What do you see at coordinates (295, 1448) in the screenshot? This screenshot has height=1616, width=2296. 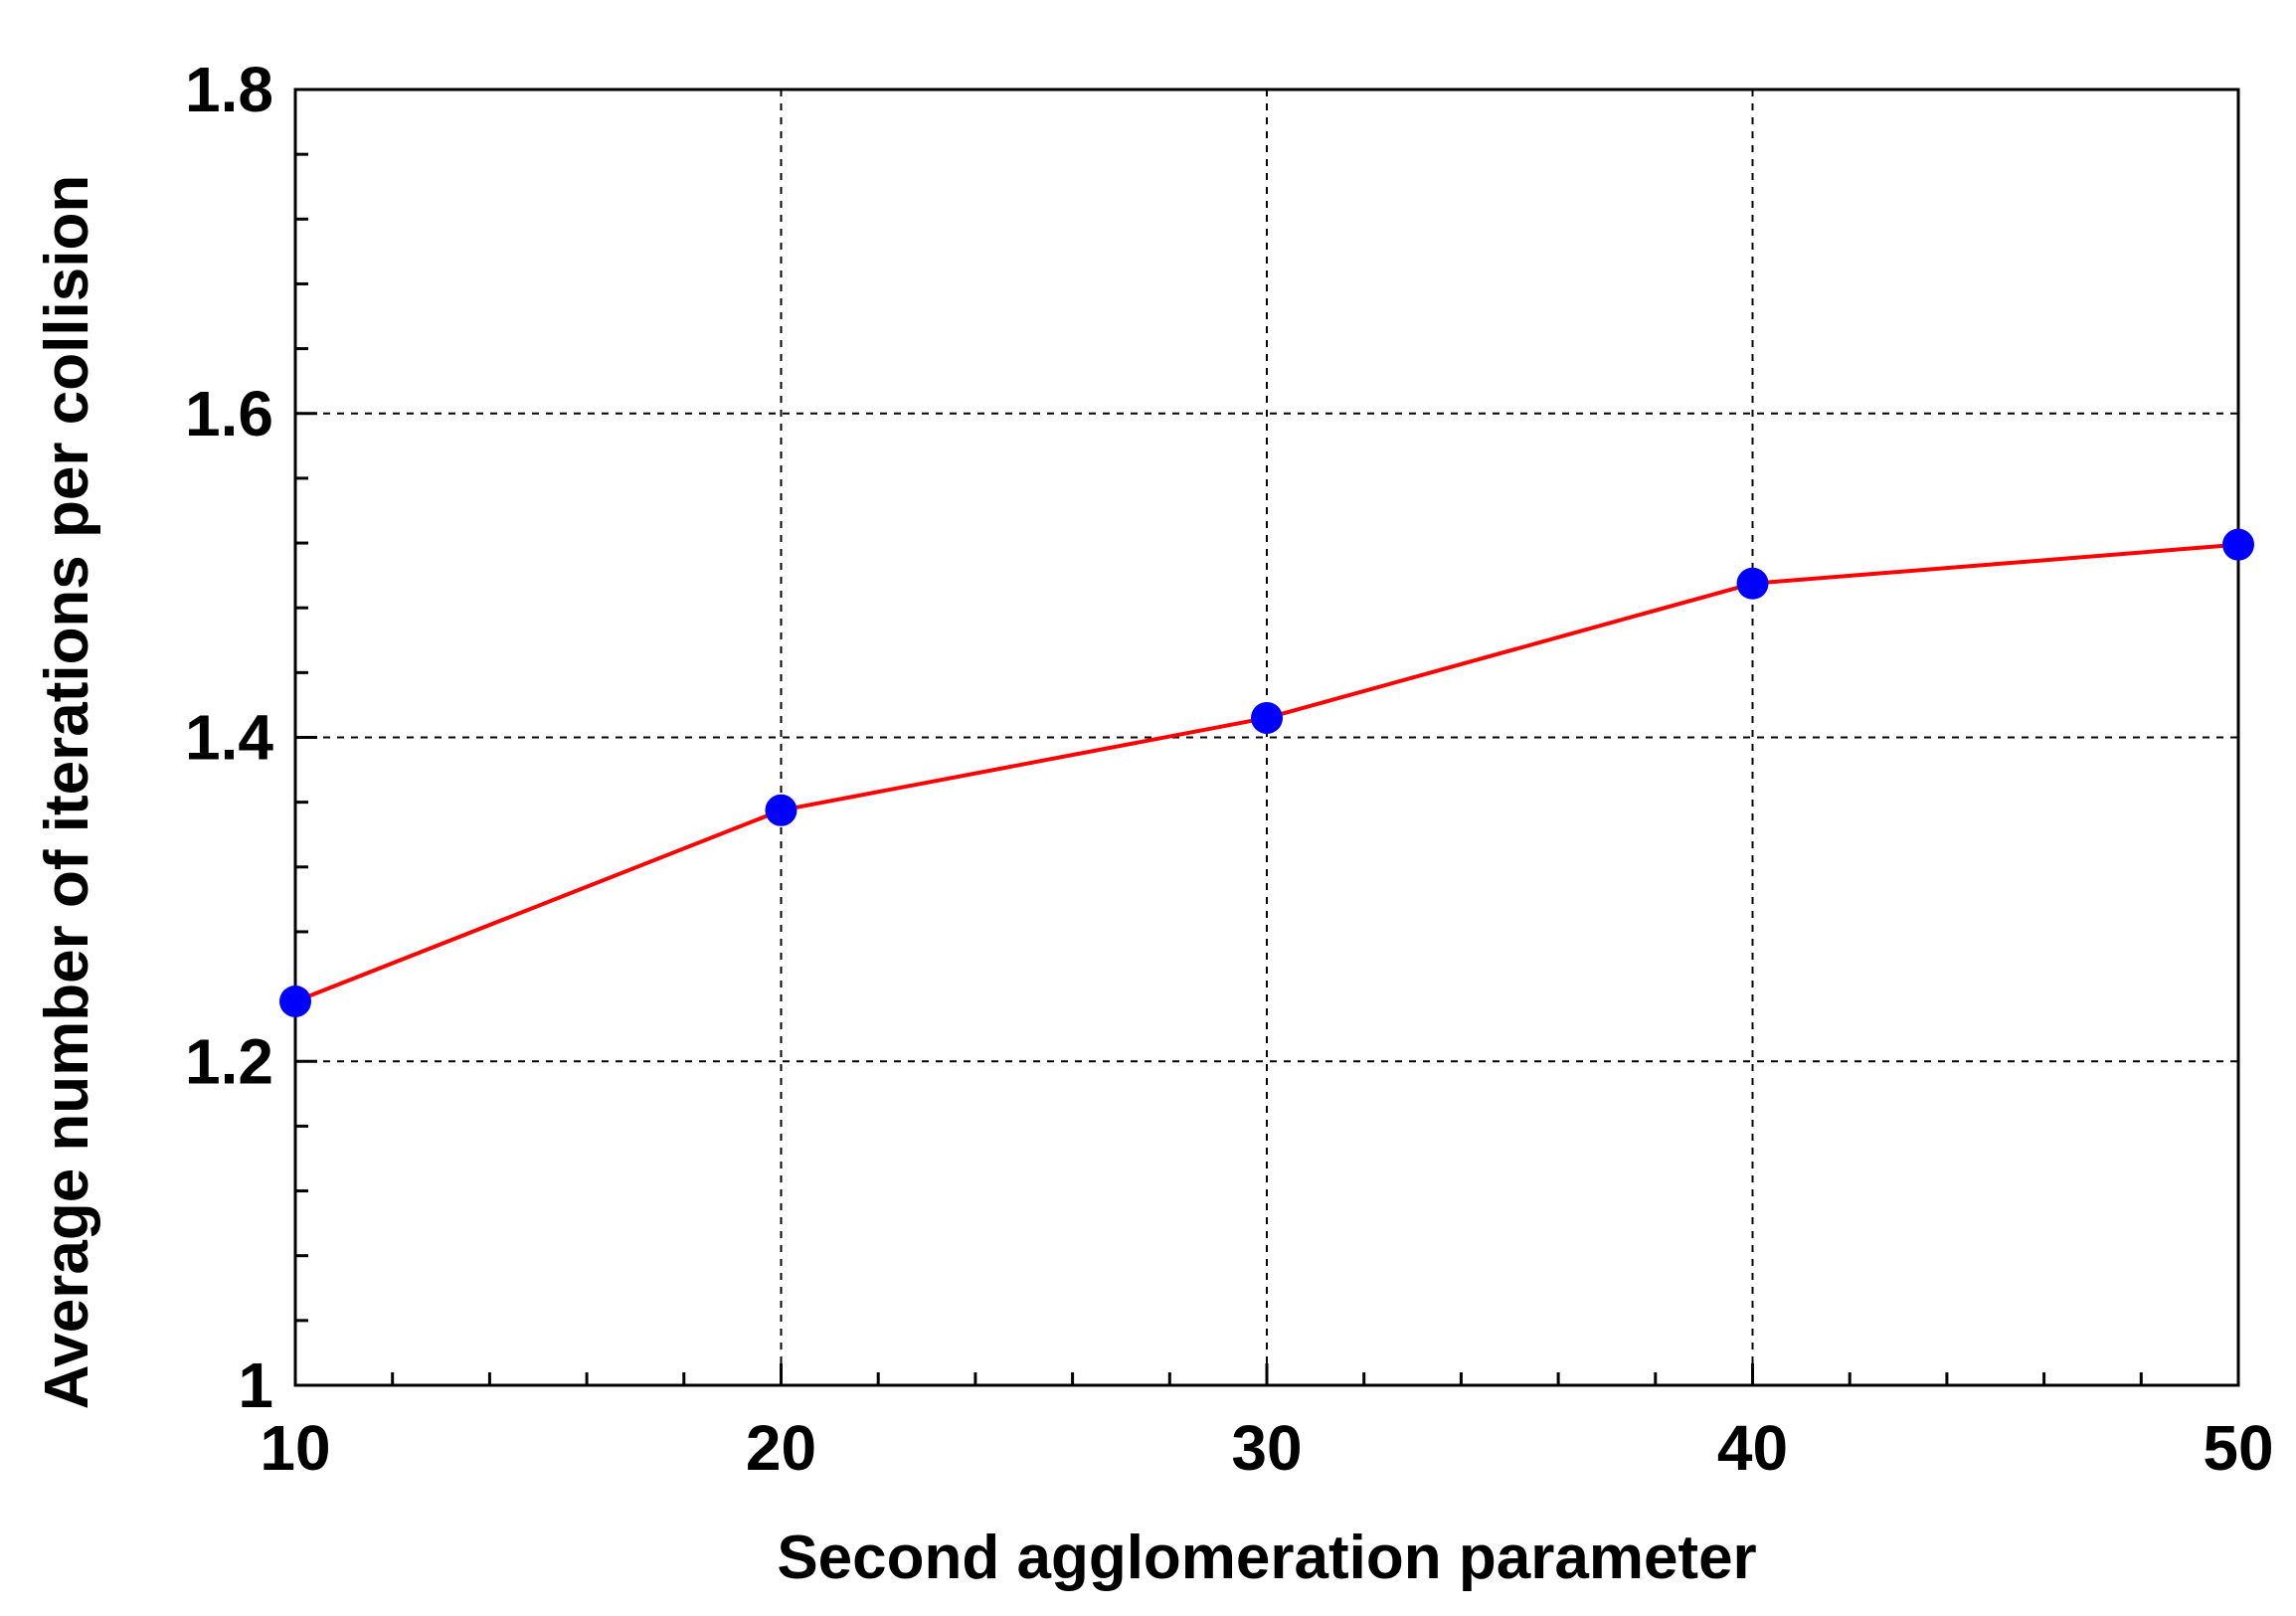 I see `x-tick-label: 10` at bounding box center [295, 1448].